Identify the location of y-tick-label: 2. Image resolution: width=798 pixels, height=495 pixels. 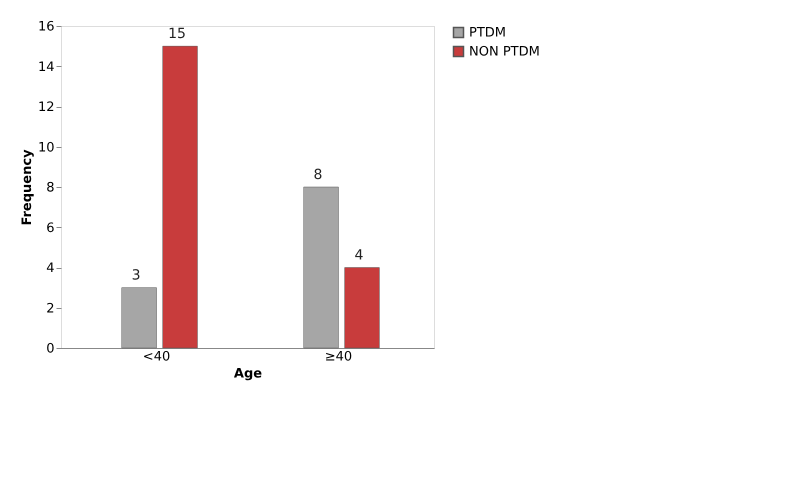
(50, 308).